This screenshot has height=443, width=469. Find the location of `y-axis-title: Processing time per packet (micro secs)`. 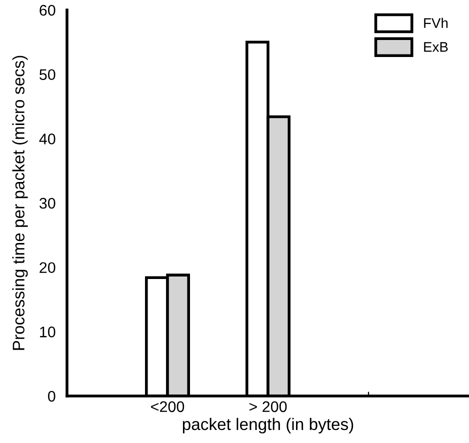

y-axis-title: Processing time per packet (micro secs) is located at coordinates (20, 203).